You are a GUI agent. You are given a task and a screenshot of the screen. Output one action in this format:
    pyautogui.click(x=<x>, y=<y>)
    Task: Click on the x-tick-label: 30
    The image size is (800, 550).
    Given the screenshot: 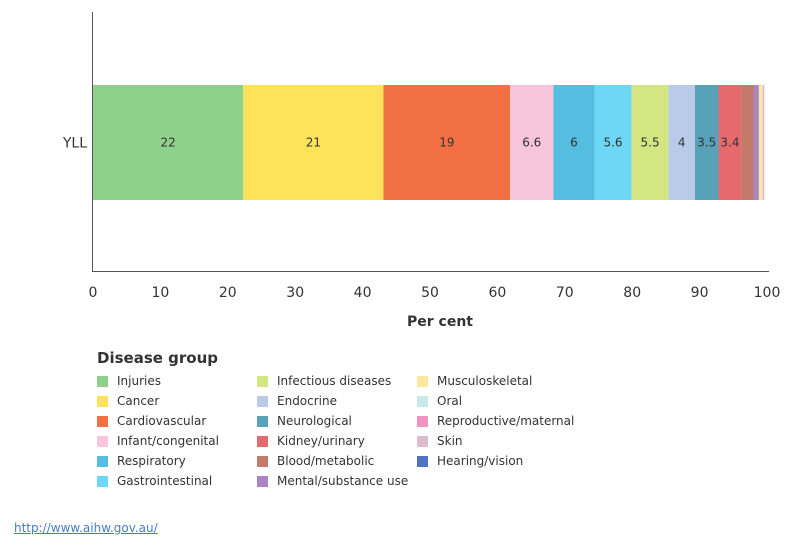 What is the action you would take?
    pyautogui.click(x=295, y=293)
    